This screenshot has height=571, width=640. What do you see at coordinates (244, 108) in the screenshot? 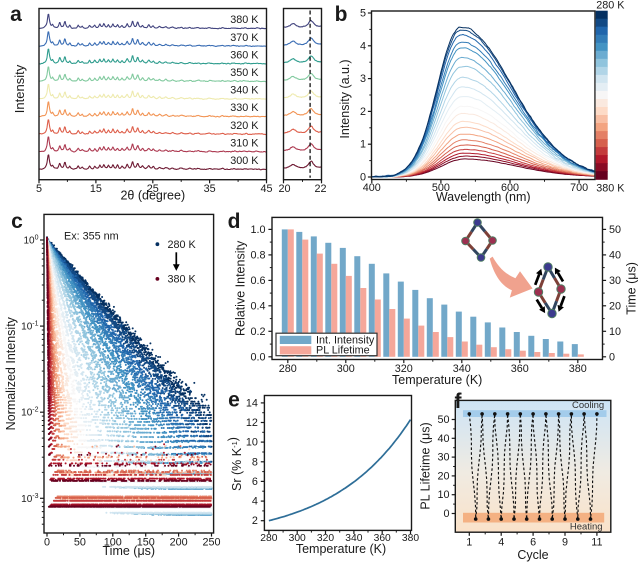
I see `svg-text: 330 K` at bounding box center [244, 108].